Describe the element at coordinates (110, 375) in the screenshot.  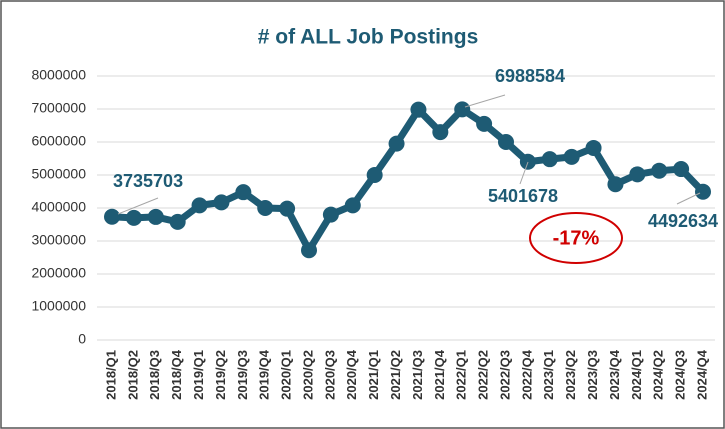
I see `x-tick-label: 2018/Q1` at that location.